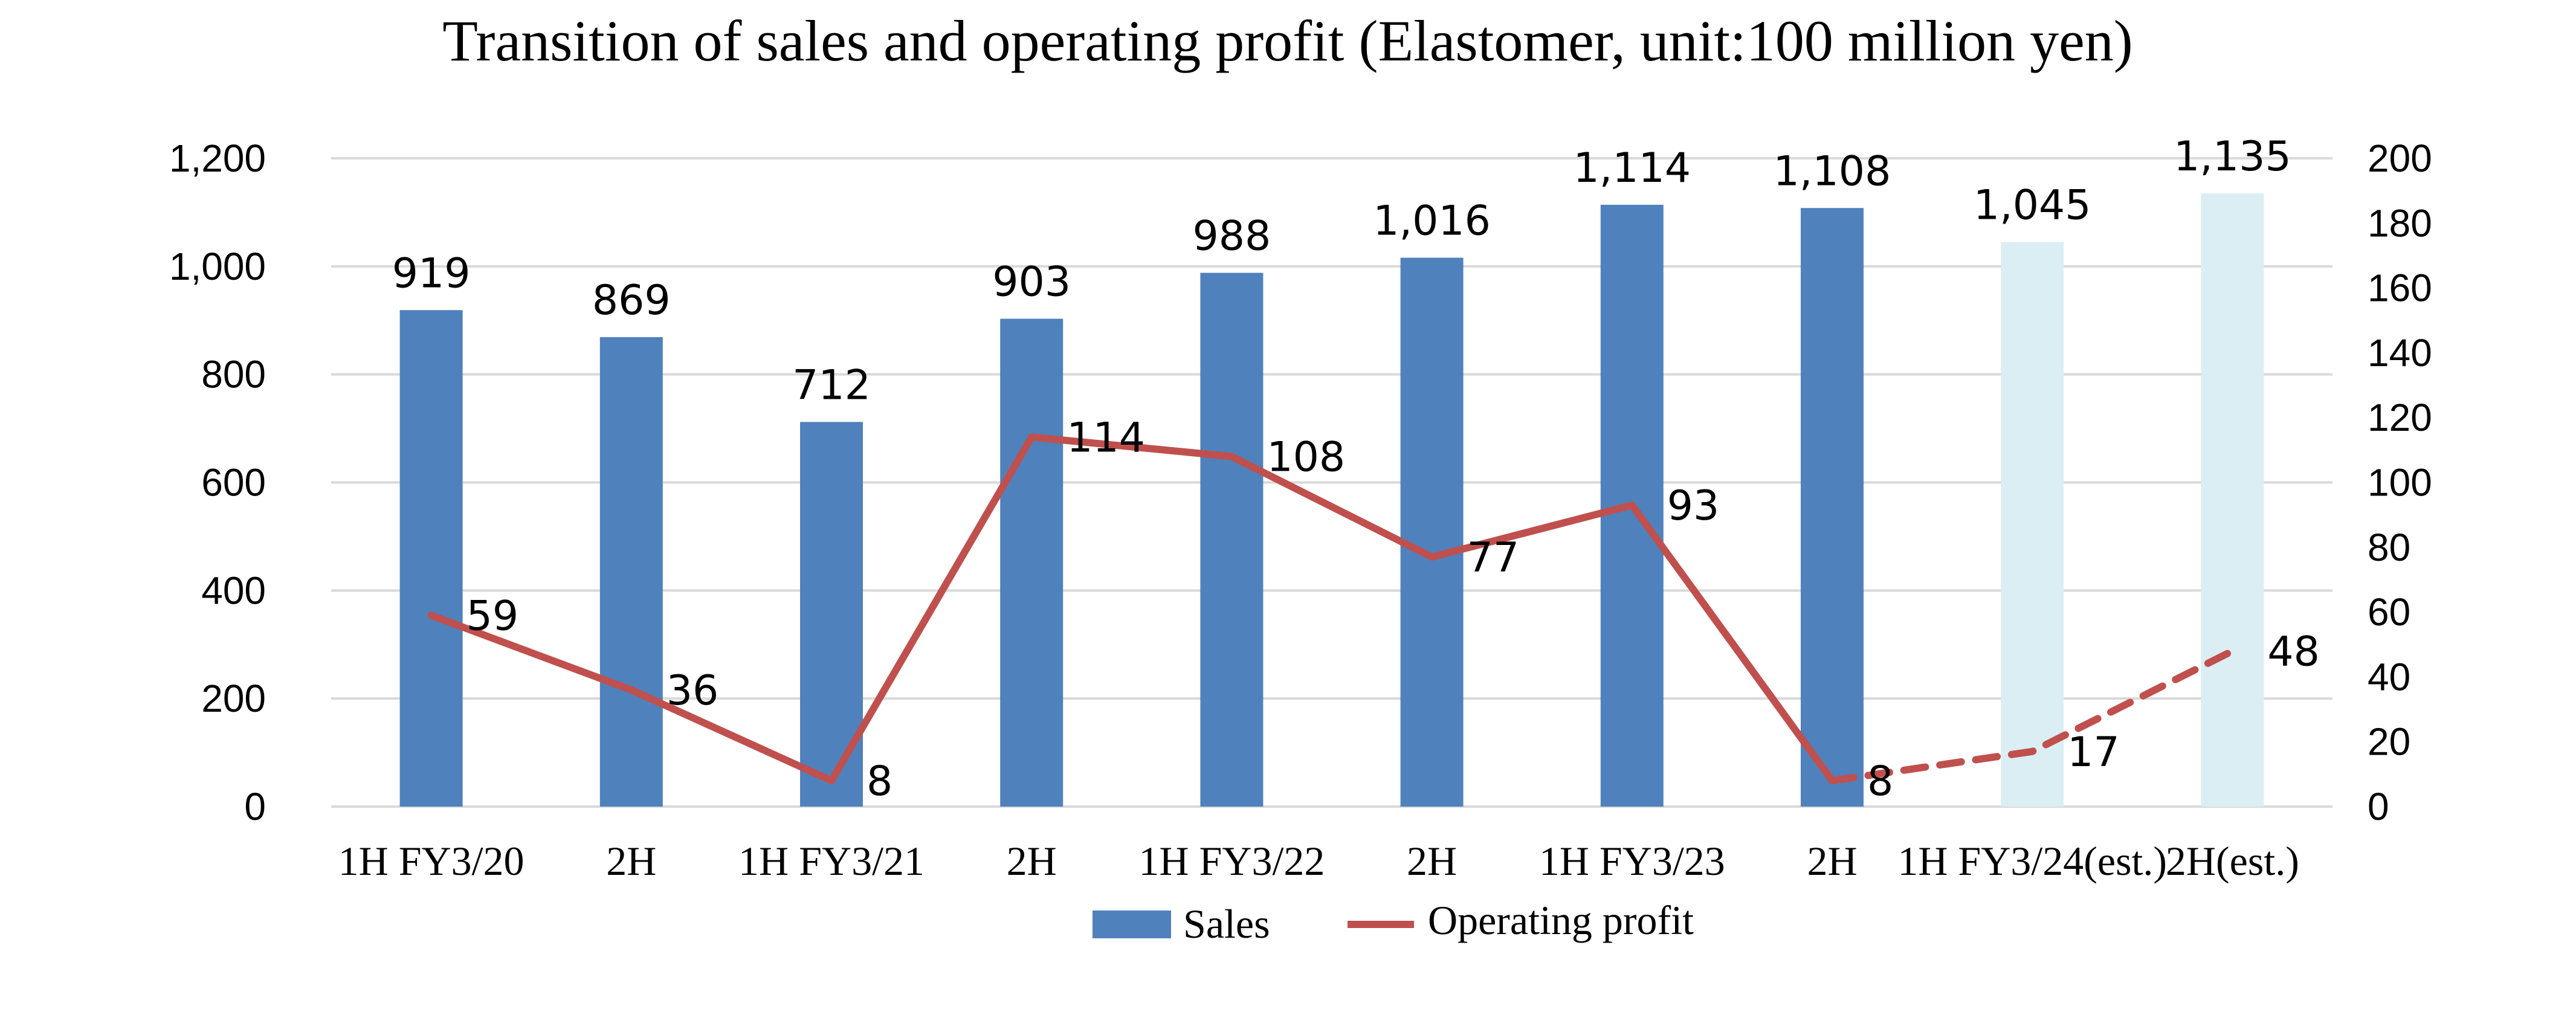 This screenshot has height=1009, width=2576. I want to click on right-axis-tick-label: 160, so click(2400, 288).